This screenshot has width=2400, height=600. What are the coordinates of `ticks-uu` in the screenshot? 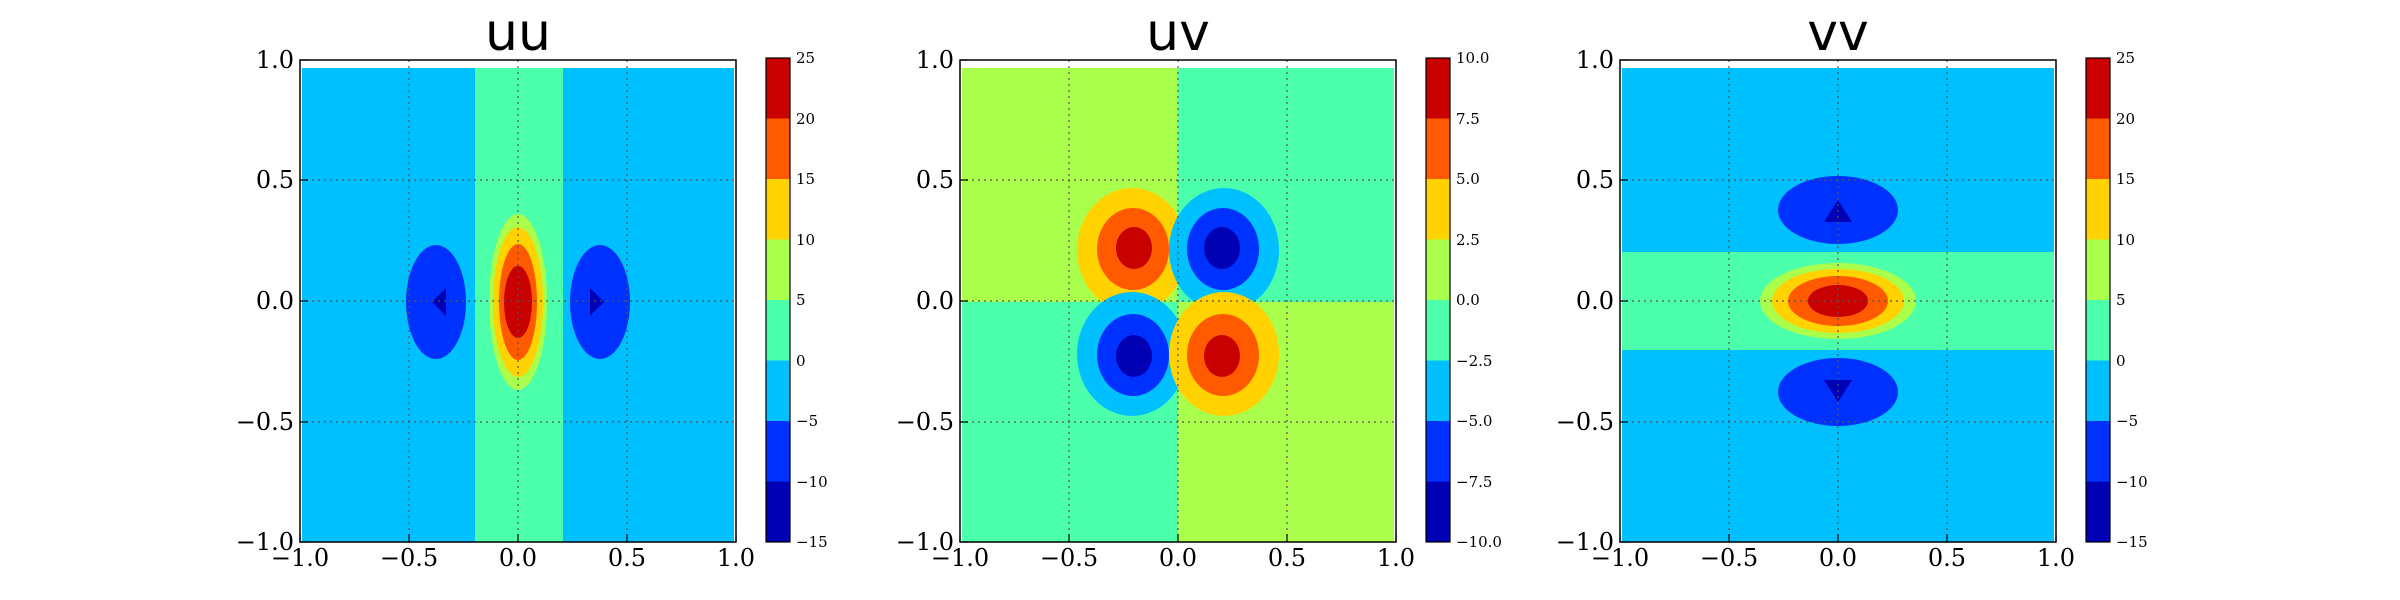 It's located at (518, 301).